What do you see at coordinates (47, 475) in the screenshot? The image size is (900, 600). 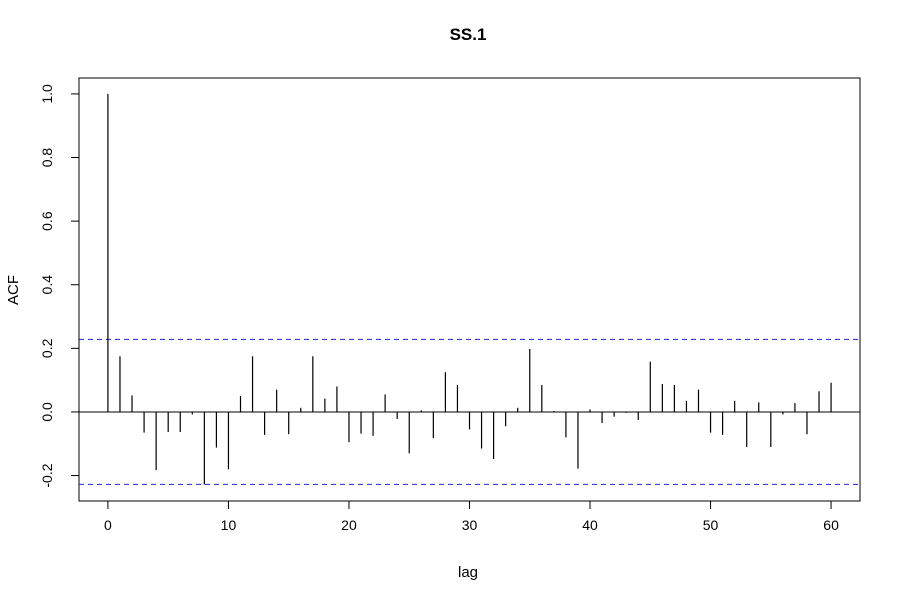 I see `y-tick-label--0.2: -0.2` at bounding box center [47, 475].